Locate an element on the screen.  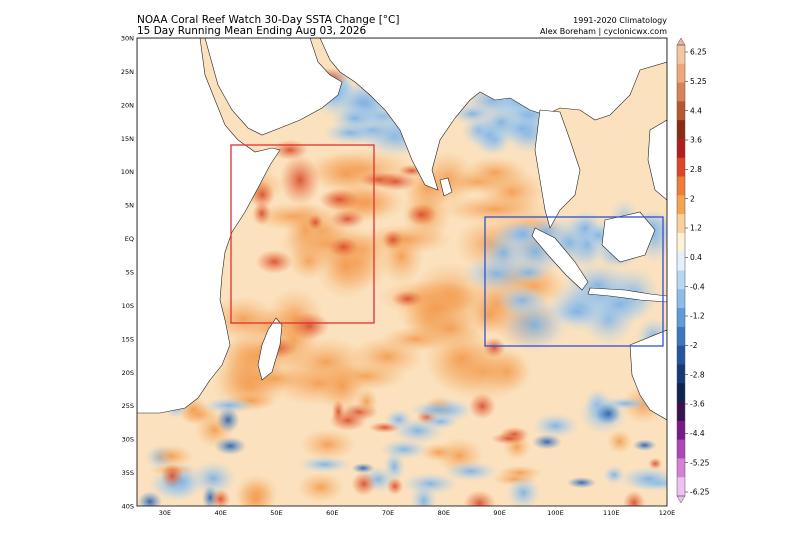
latitude-label: 30S is located at coordinates (128, 440).